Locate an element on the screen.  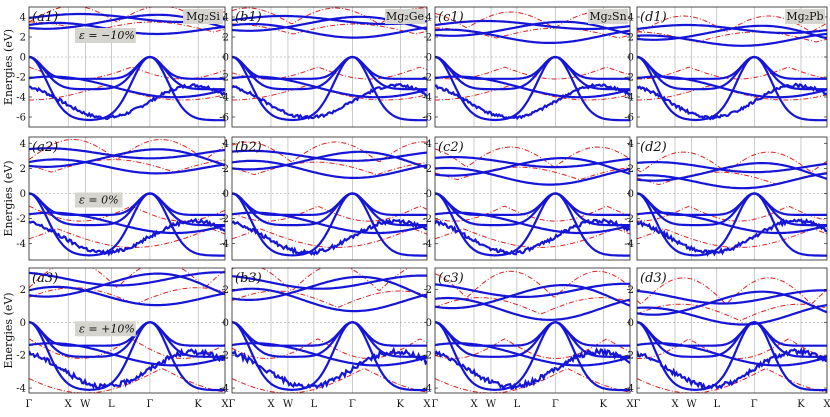
panel-label: (b1) is located at coordinates (248, 17).